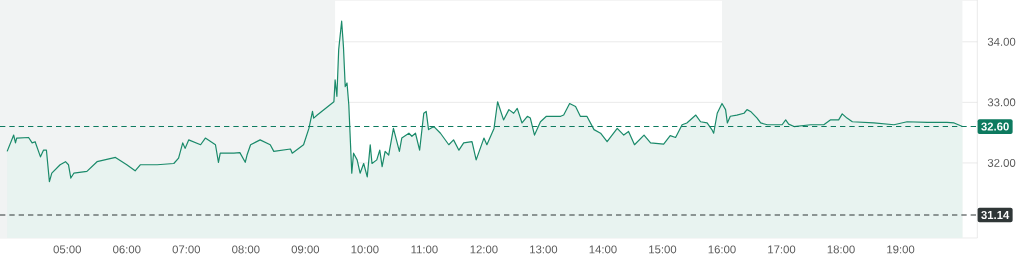 This screenshot has height=262, width=1024. Describe the element at coordinates (1001, 162) in the screenshot. I see `y-tick-label: 32.00` at that location.